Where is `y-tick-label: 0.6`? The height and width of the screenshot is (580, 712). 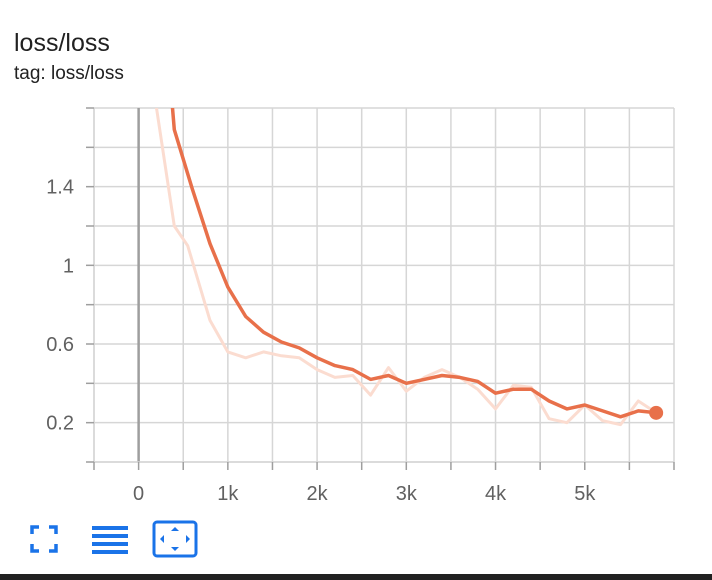
y-tick-label: 0.6 is located at coordinates (60, 345).